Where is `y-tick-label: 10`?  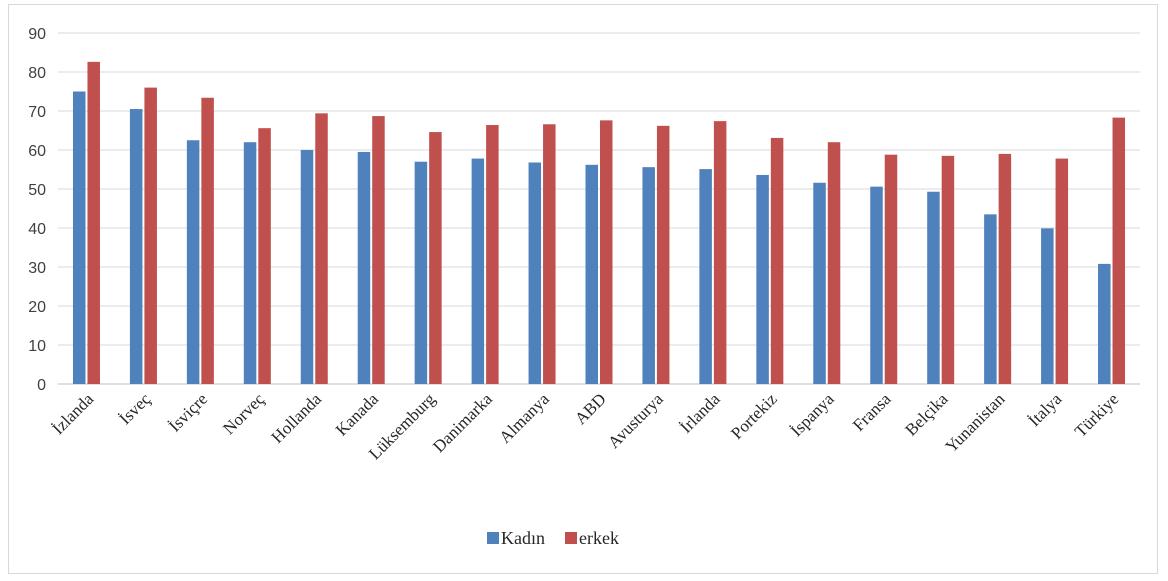
y-tick-label: 10 is located at coordinates (37, 346).